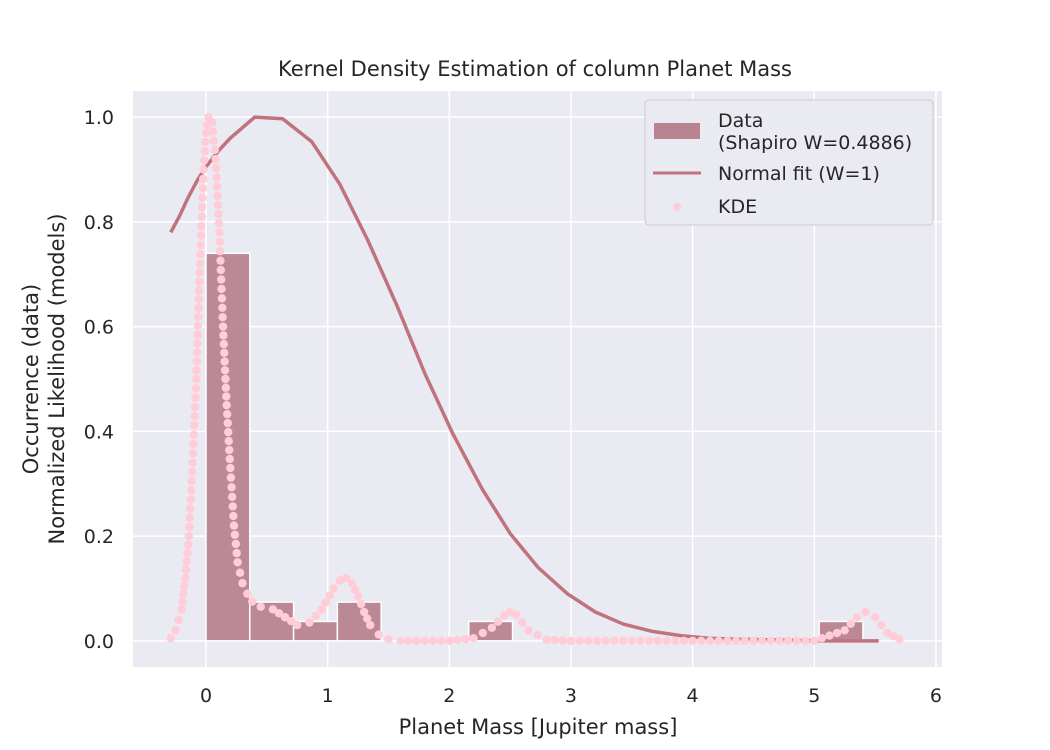  What do you see at coordinates (328, 696) in the screenshot?
I see `x-tick-label: 1` at bounding box center [328, 696].